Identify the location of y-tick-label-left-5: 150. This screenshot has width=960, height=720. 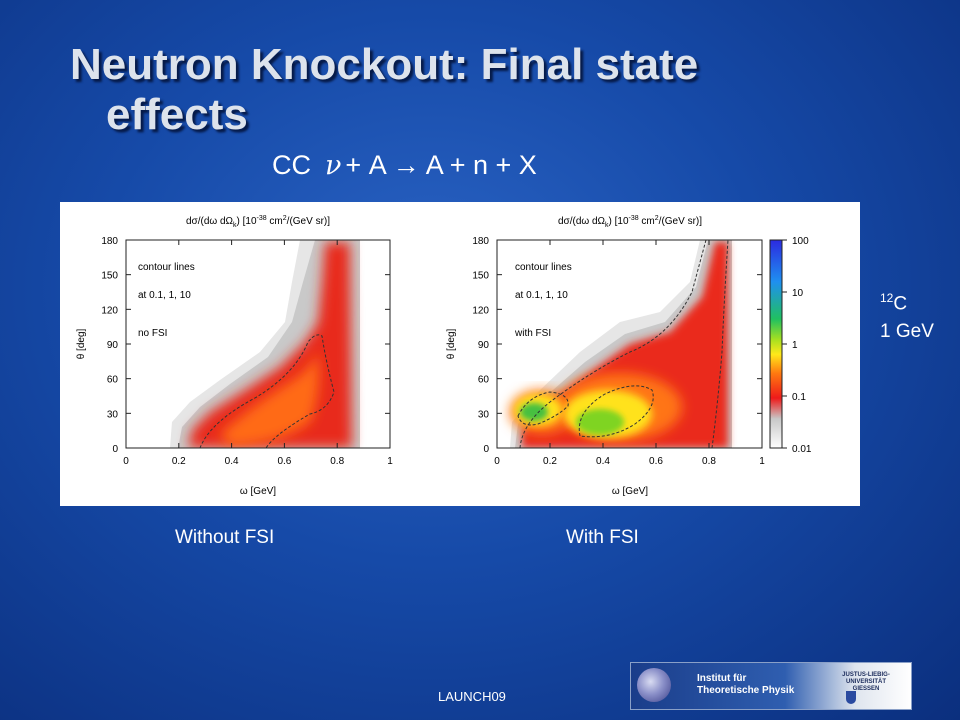
(109, 276).